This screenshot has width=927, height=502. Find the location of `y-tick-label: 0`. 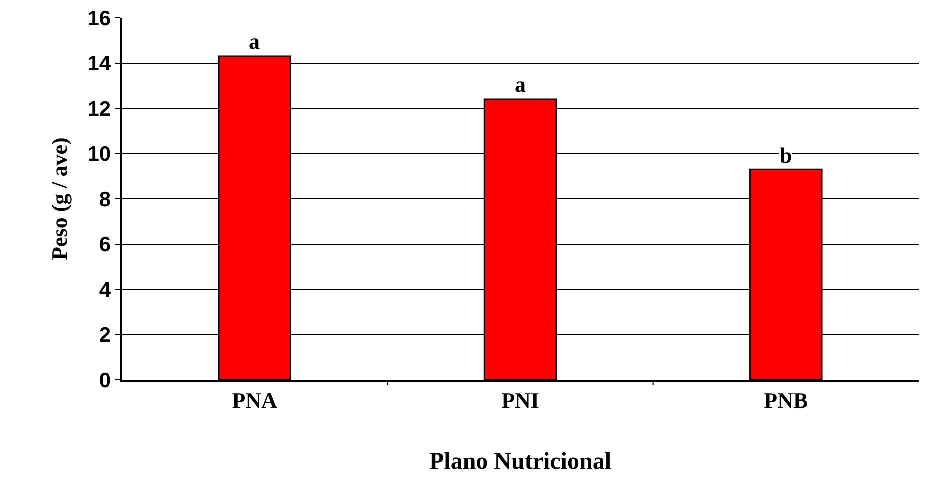

y-tick-label: 0 is located at coordinates (105, 380).